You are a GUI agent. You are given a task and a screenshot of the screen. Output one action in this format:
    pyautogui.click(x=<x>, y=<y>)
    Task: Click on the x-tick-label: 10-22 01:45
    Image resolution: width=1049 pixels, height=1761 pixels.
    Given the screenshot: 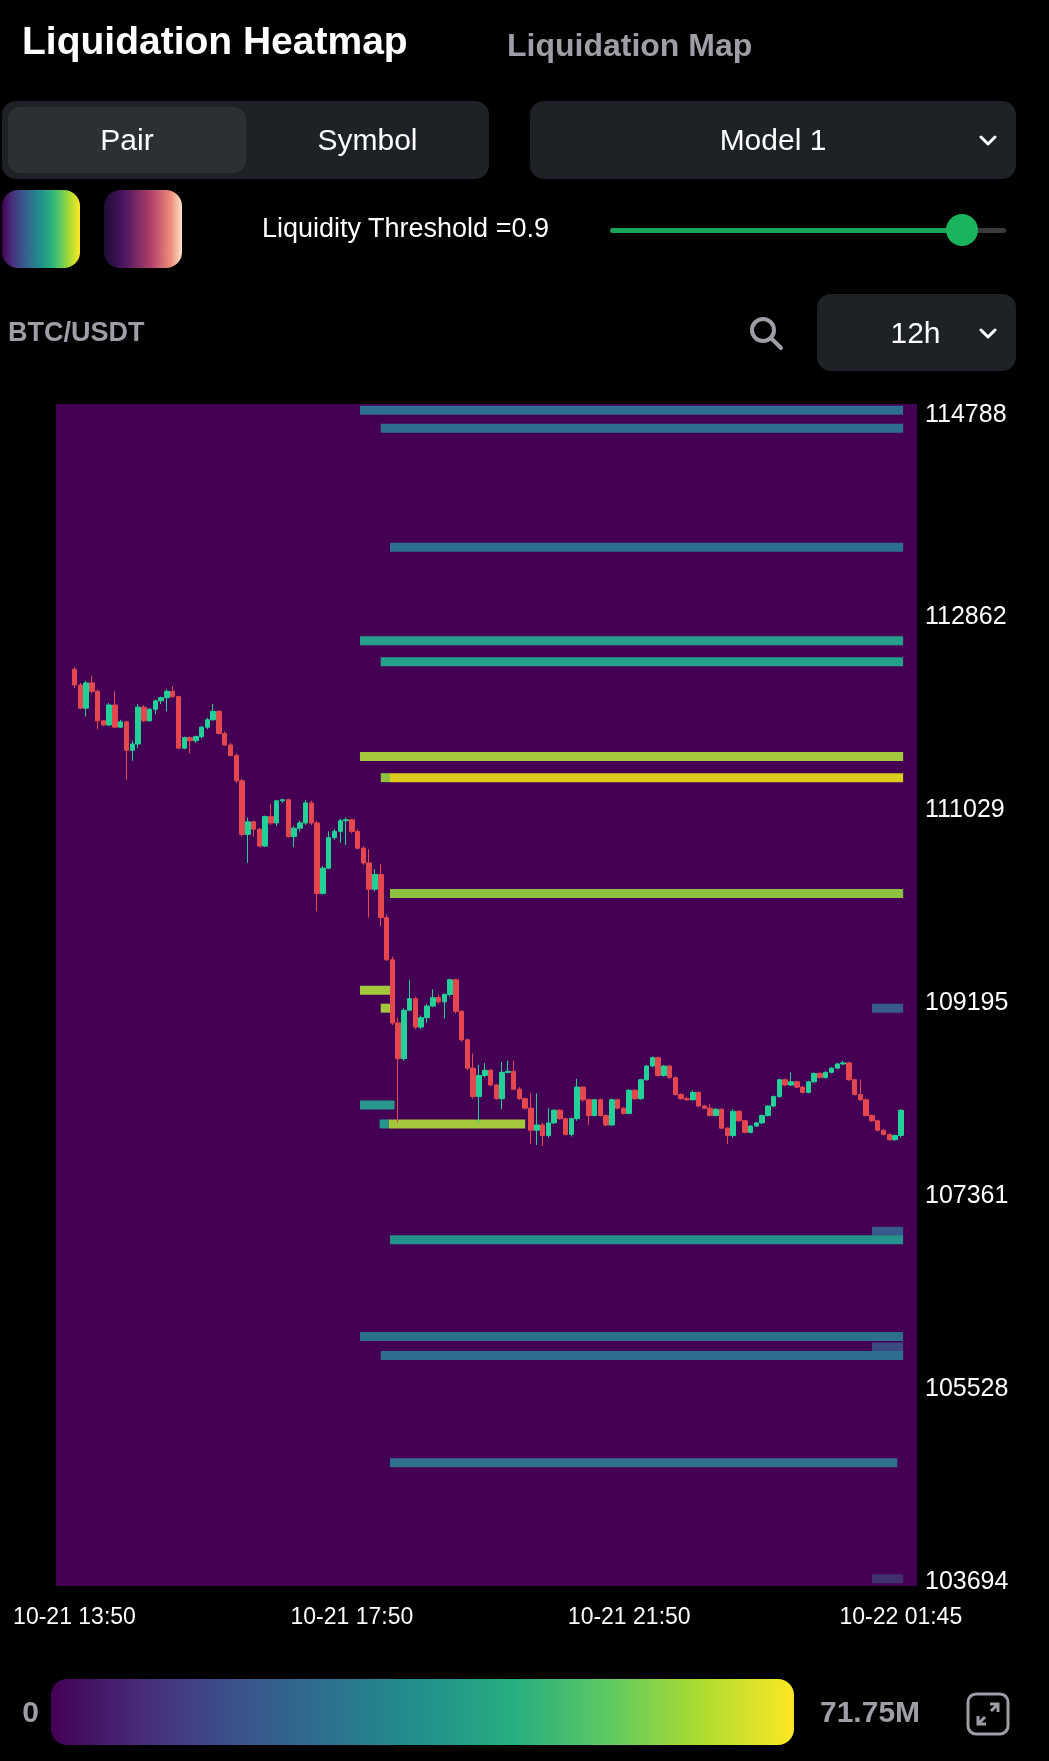 What is the action you would take?
    pyautogui.click(x=901, y=1615)
    